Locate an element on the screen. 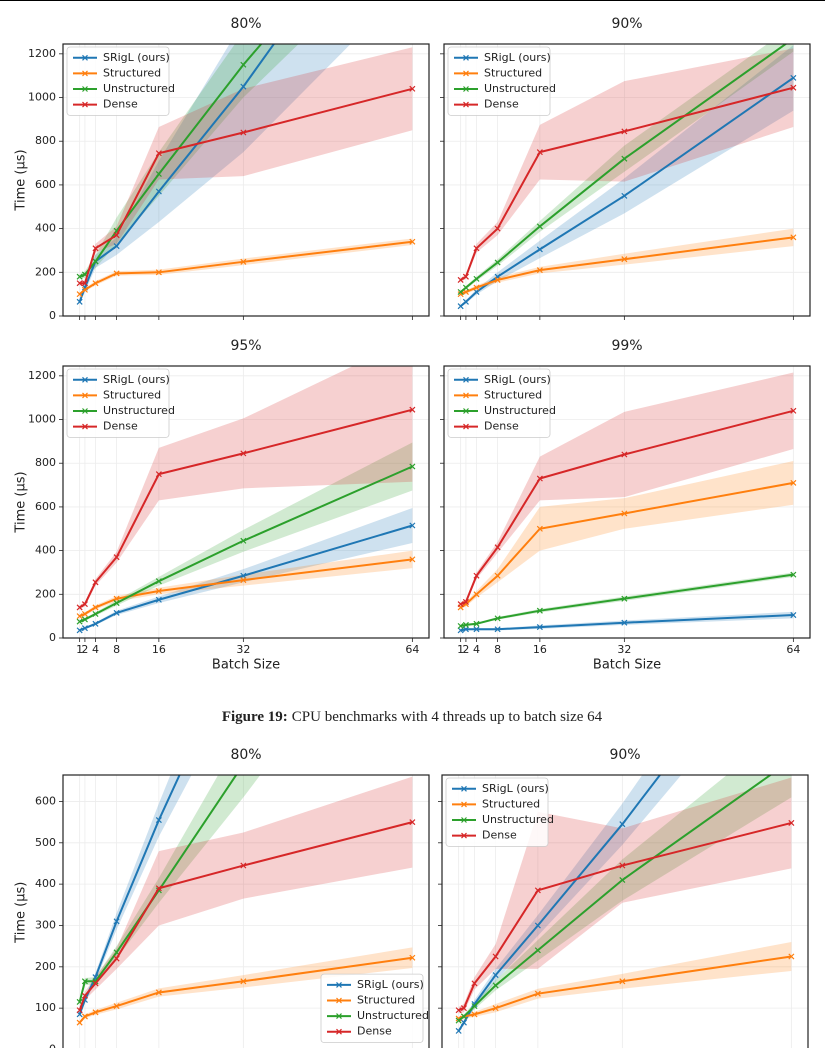 The width and height of the screenshot is (825, 1048). y-tick-label: 400 is located at coordinates (45, 228).